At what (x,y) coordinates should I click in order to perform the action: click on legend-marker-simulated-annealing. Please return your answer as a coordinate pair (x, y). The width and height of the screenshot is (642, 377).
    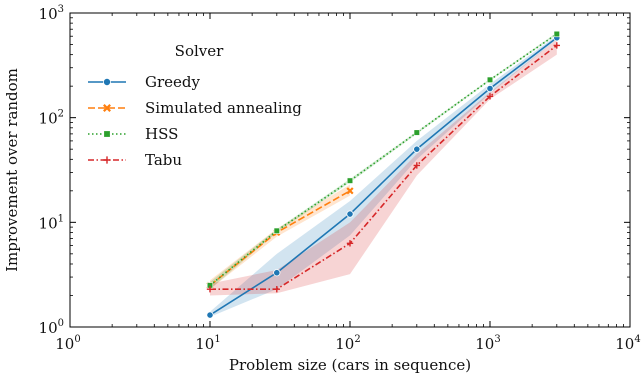
    Looking at the image, I should click on (107, 108).